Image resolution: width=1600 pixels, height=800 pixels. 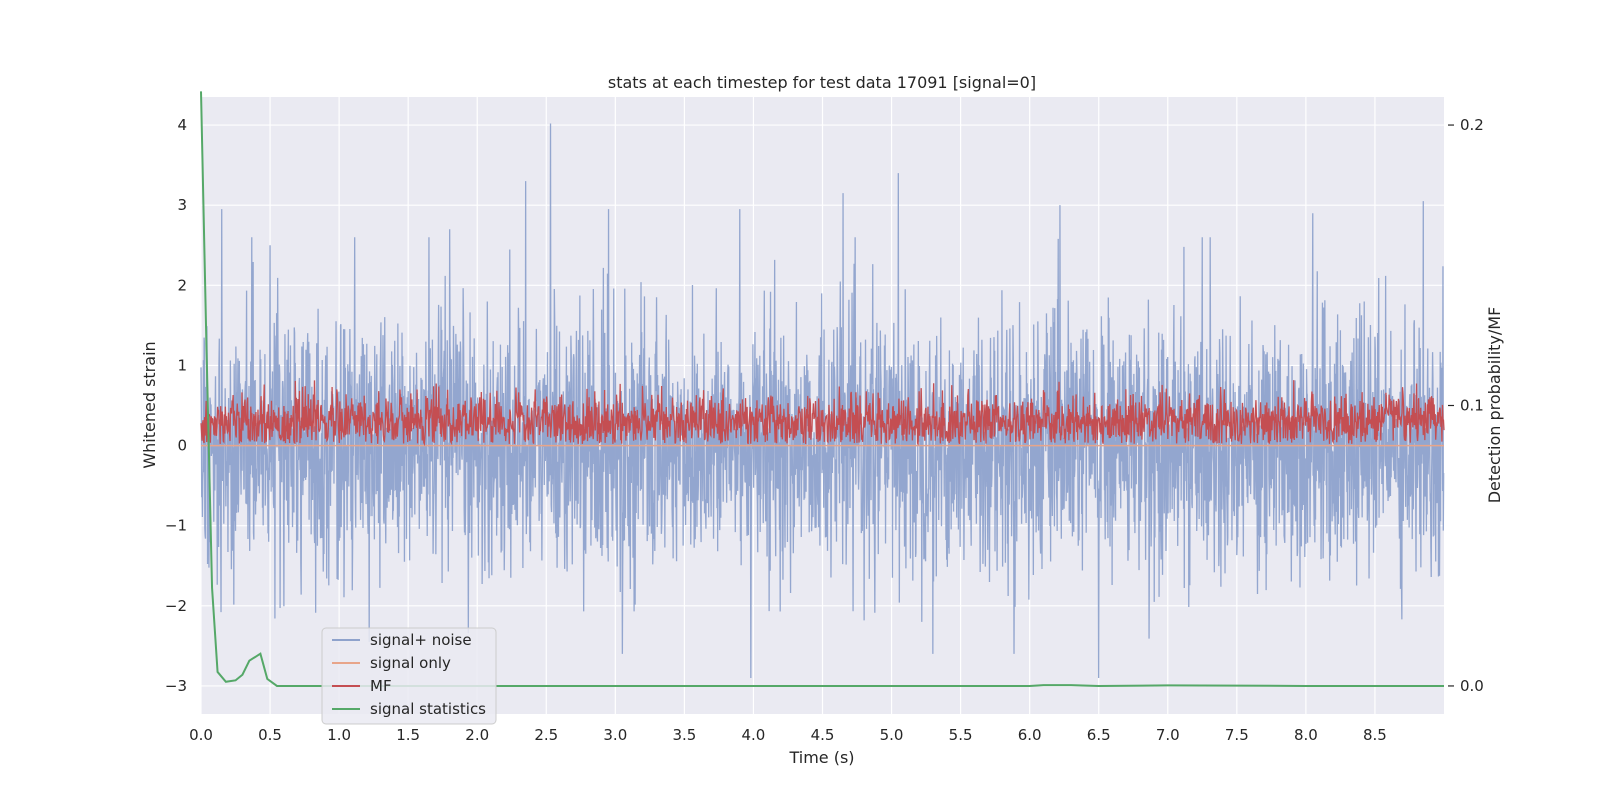 What do you see at coordinates (1375, 735) in the screenshot?
I see `x-tick-label: 8.5` at bounding box center [1375, 735].